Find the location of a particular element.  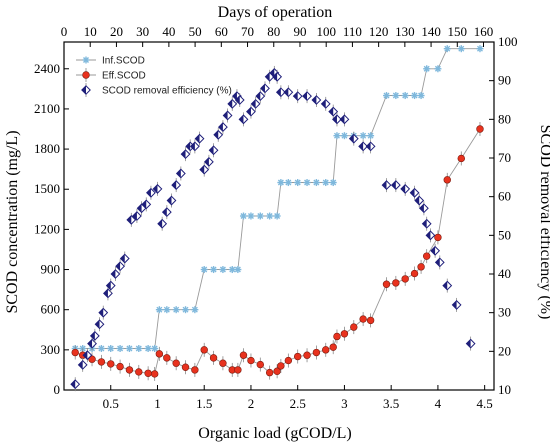

x-tick-label: 1.5 is located at coordinates (204, 403).